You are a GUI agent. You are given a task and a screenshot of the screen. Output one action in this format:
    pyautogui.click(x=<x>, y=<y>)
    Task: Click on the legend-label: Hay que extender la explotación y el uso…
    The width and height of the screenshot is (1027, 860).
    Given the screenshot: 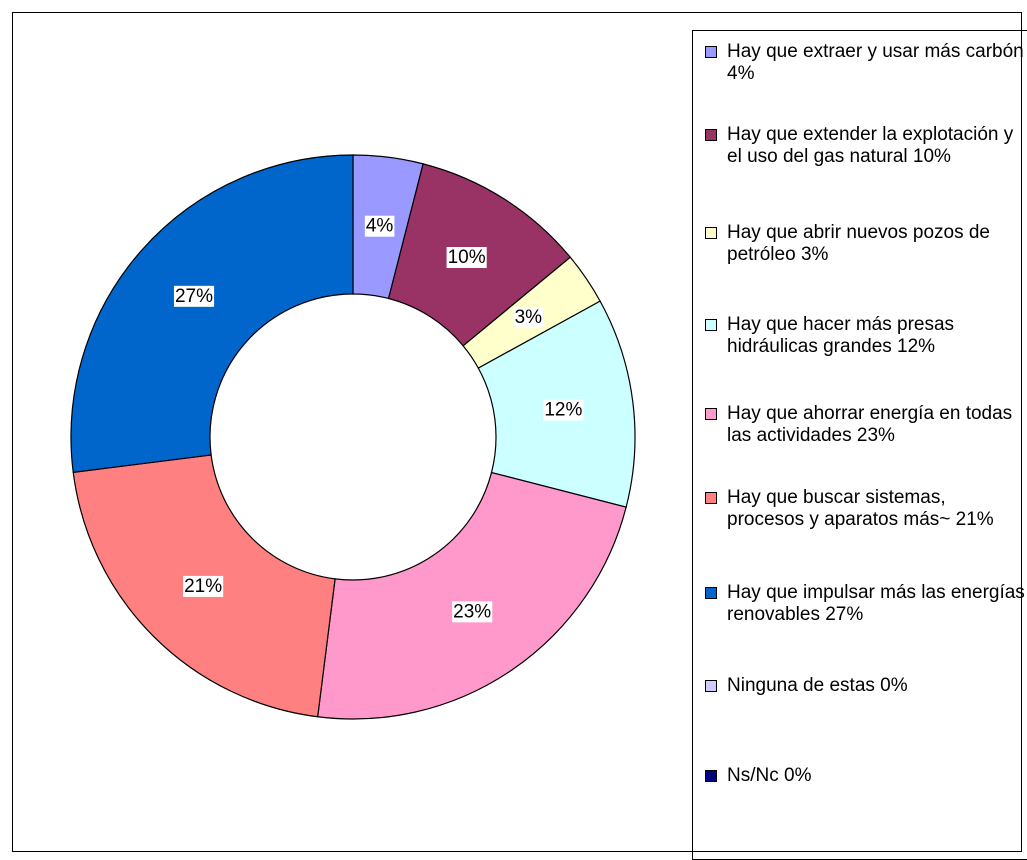 What is the action you would take?
    pyautogui.click(x=873, y=145)
    